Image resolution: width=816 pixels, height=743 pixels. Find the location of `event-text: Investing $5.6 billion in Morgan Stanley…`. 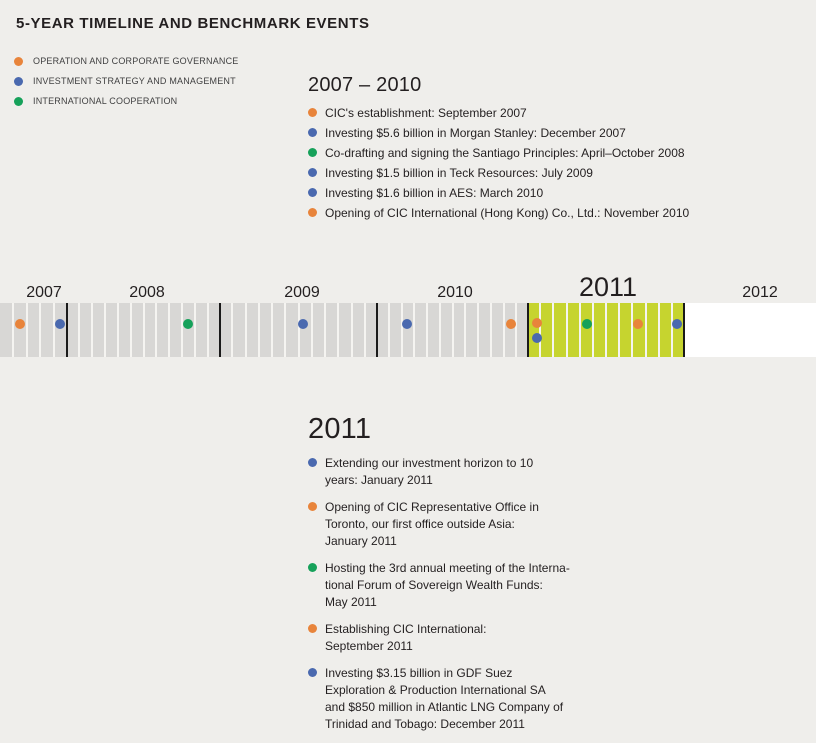

event-text: Investing $5.6 billion in Morgan Stanley… is located at coordinates (475, 133).